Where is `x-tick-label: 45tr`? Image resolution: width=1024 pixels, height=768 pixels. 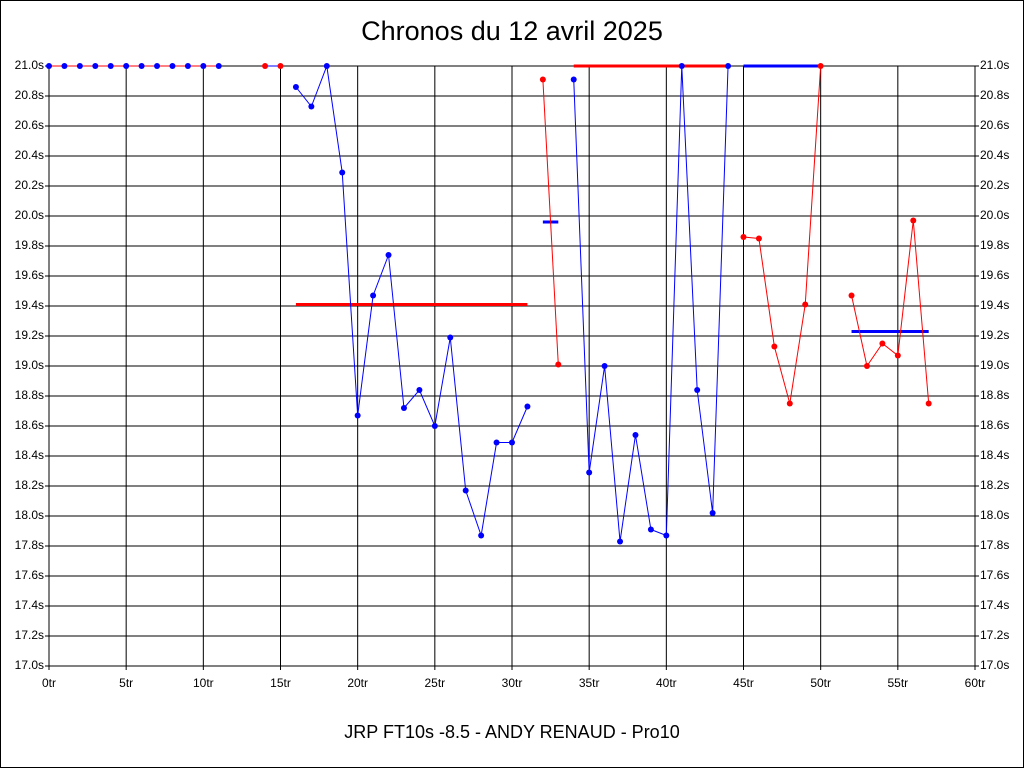
x-tick-label: 45tr is located at coordinates (743, 683).